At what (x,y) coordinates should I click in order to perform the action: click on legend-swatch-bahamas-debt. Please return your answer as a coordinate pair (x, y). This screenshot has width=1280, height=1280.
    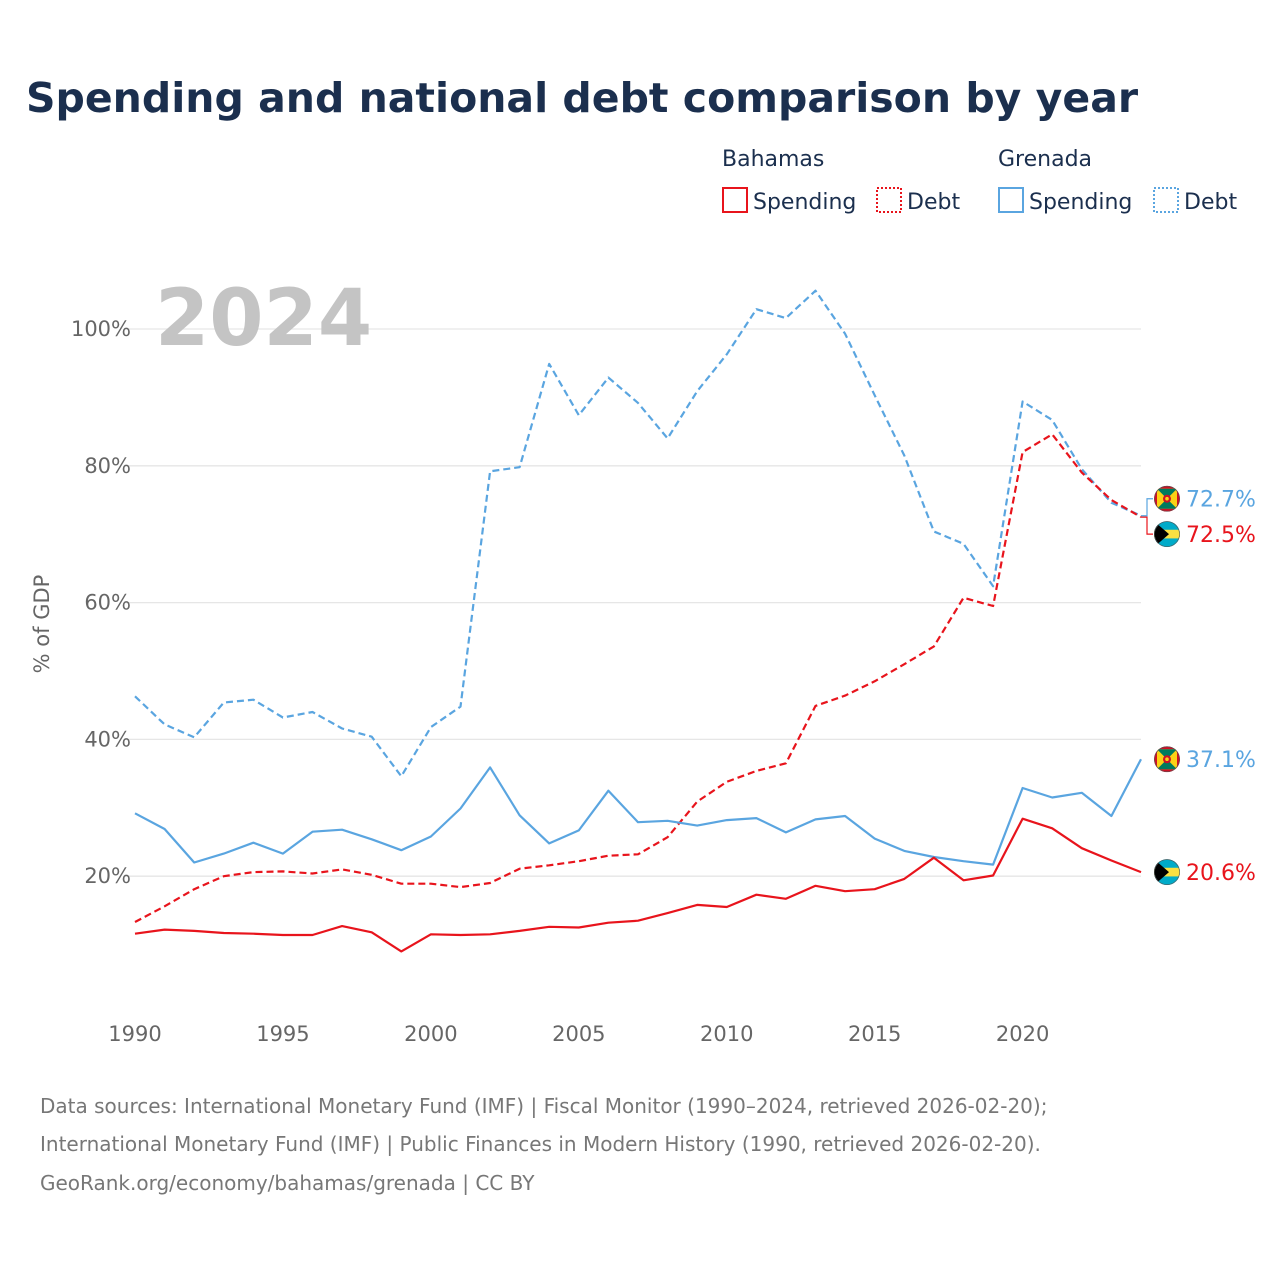
    Looking at the image, I should click on (889, 200).